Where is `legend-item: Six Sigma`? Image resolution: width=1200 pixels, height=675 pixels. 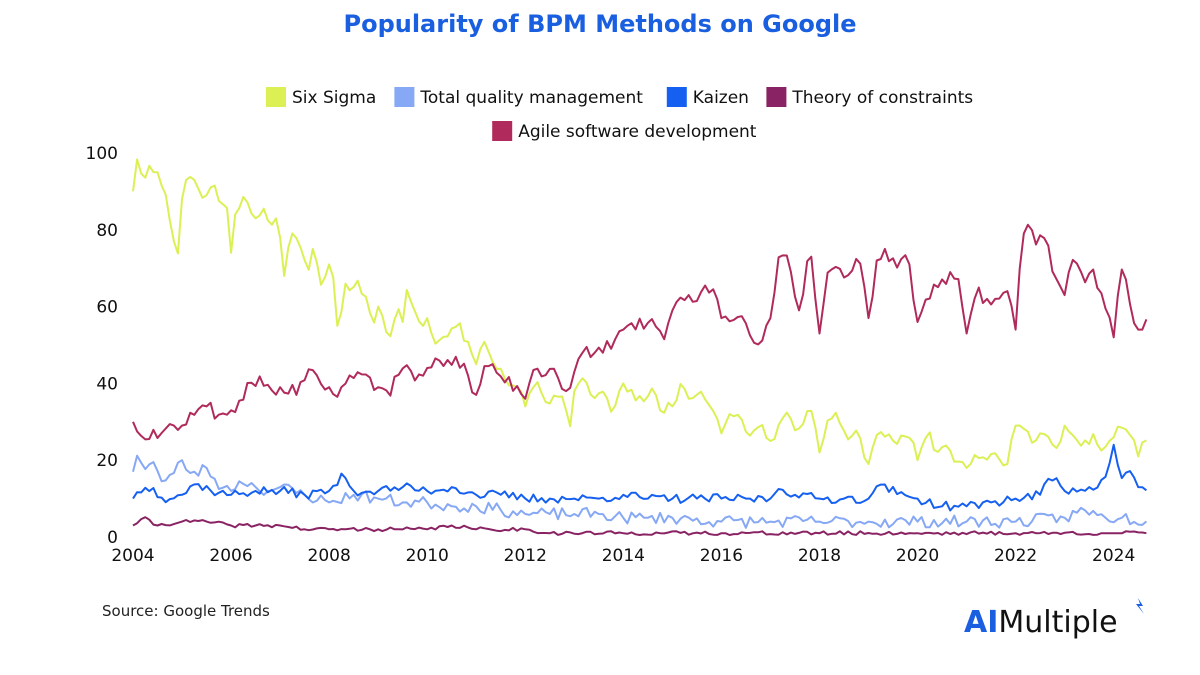 legend-item: Six Sigma is located at coordinates (321, 97).